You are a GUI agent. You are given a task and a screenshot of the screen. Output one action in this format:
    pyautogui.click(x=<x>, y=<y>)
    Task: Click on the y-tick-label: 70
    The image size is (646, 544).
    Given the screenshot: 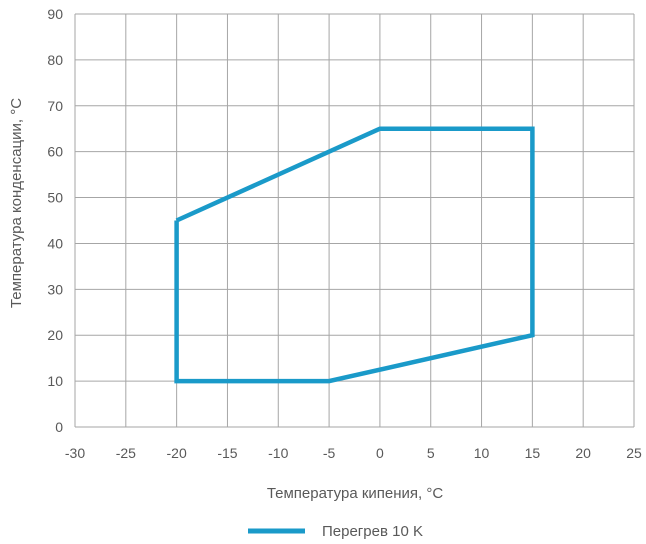 What is the action you would take?
    pyautogui.click(x=55, y=106)
    